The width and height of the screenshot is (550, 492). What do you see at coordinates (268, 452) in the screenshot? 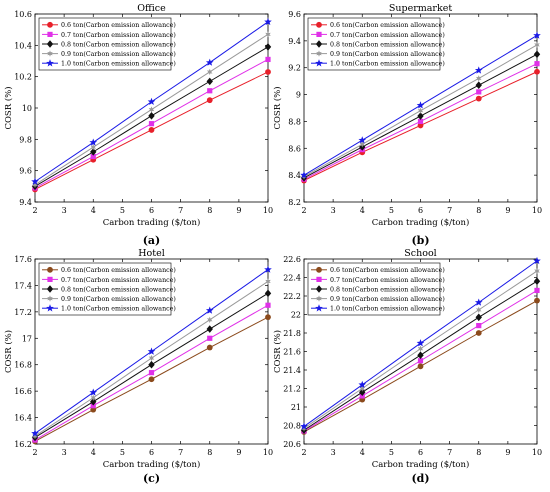
I see `x-tick-label: 10` at bounding box center [268, 452].